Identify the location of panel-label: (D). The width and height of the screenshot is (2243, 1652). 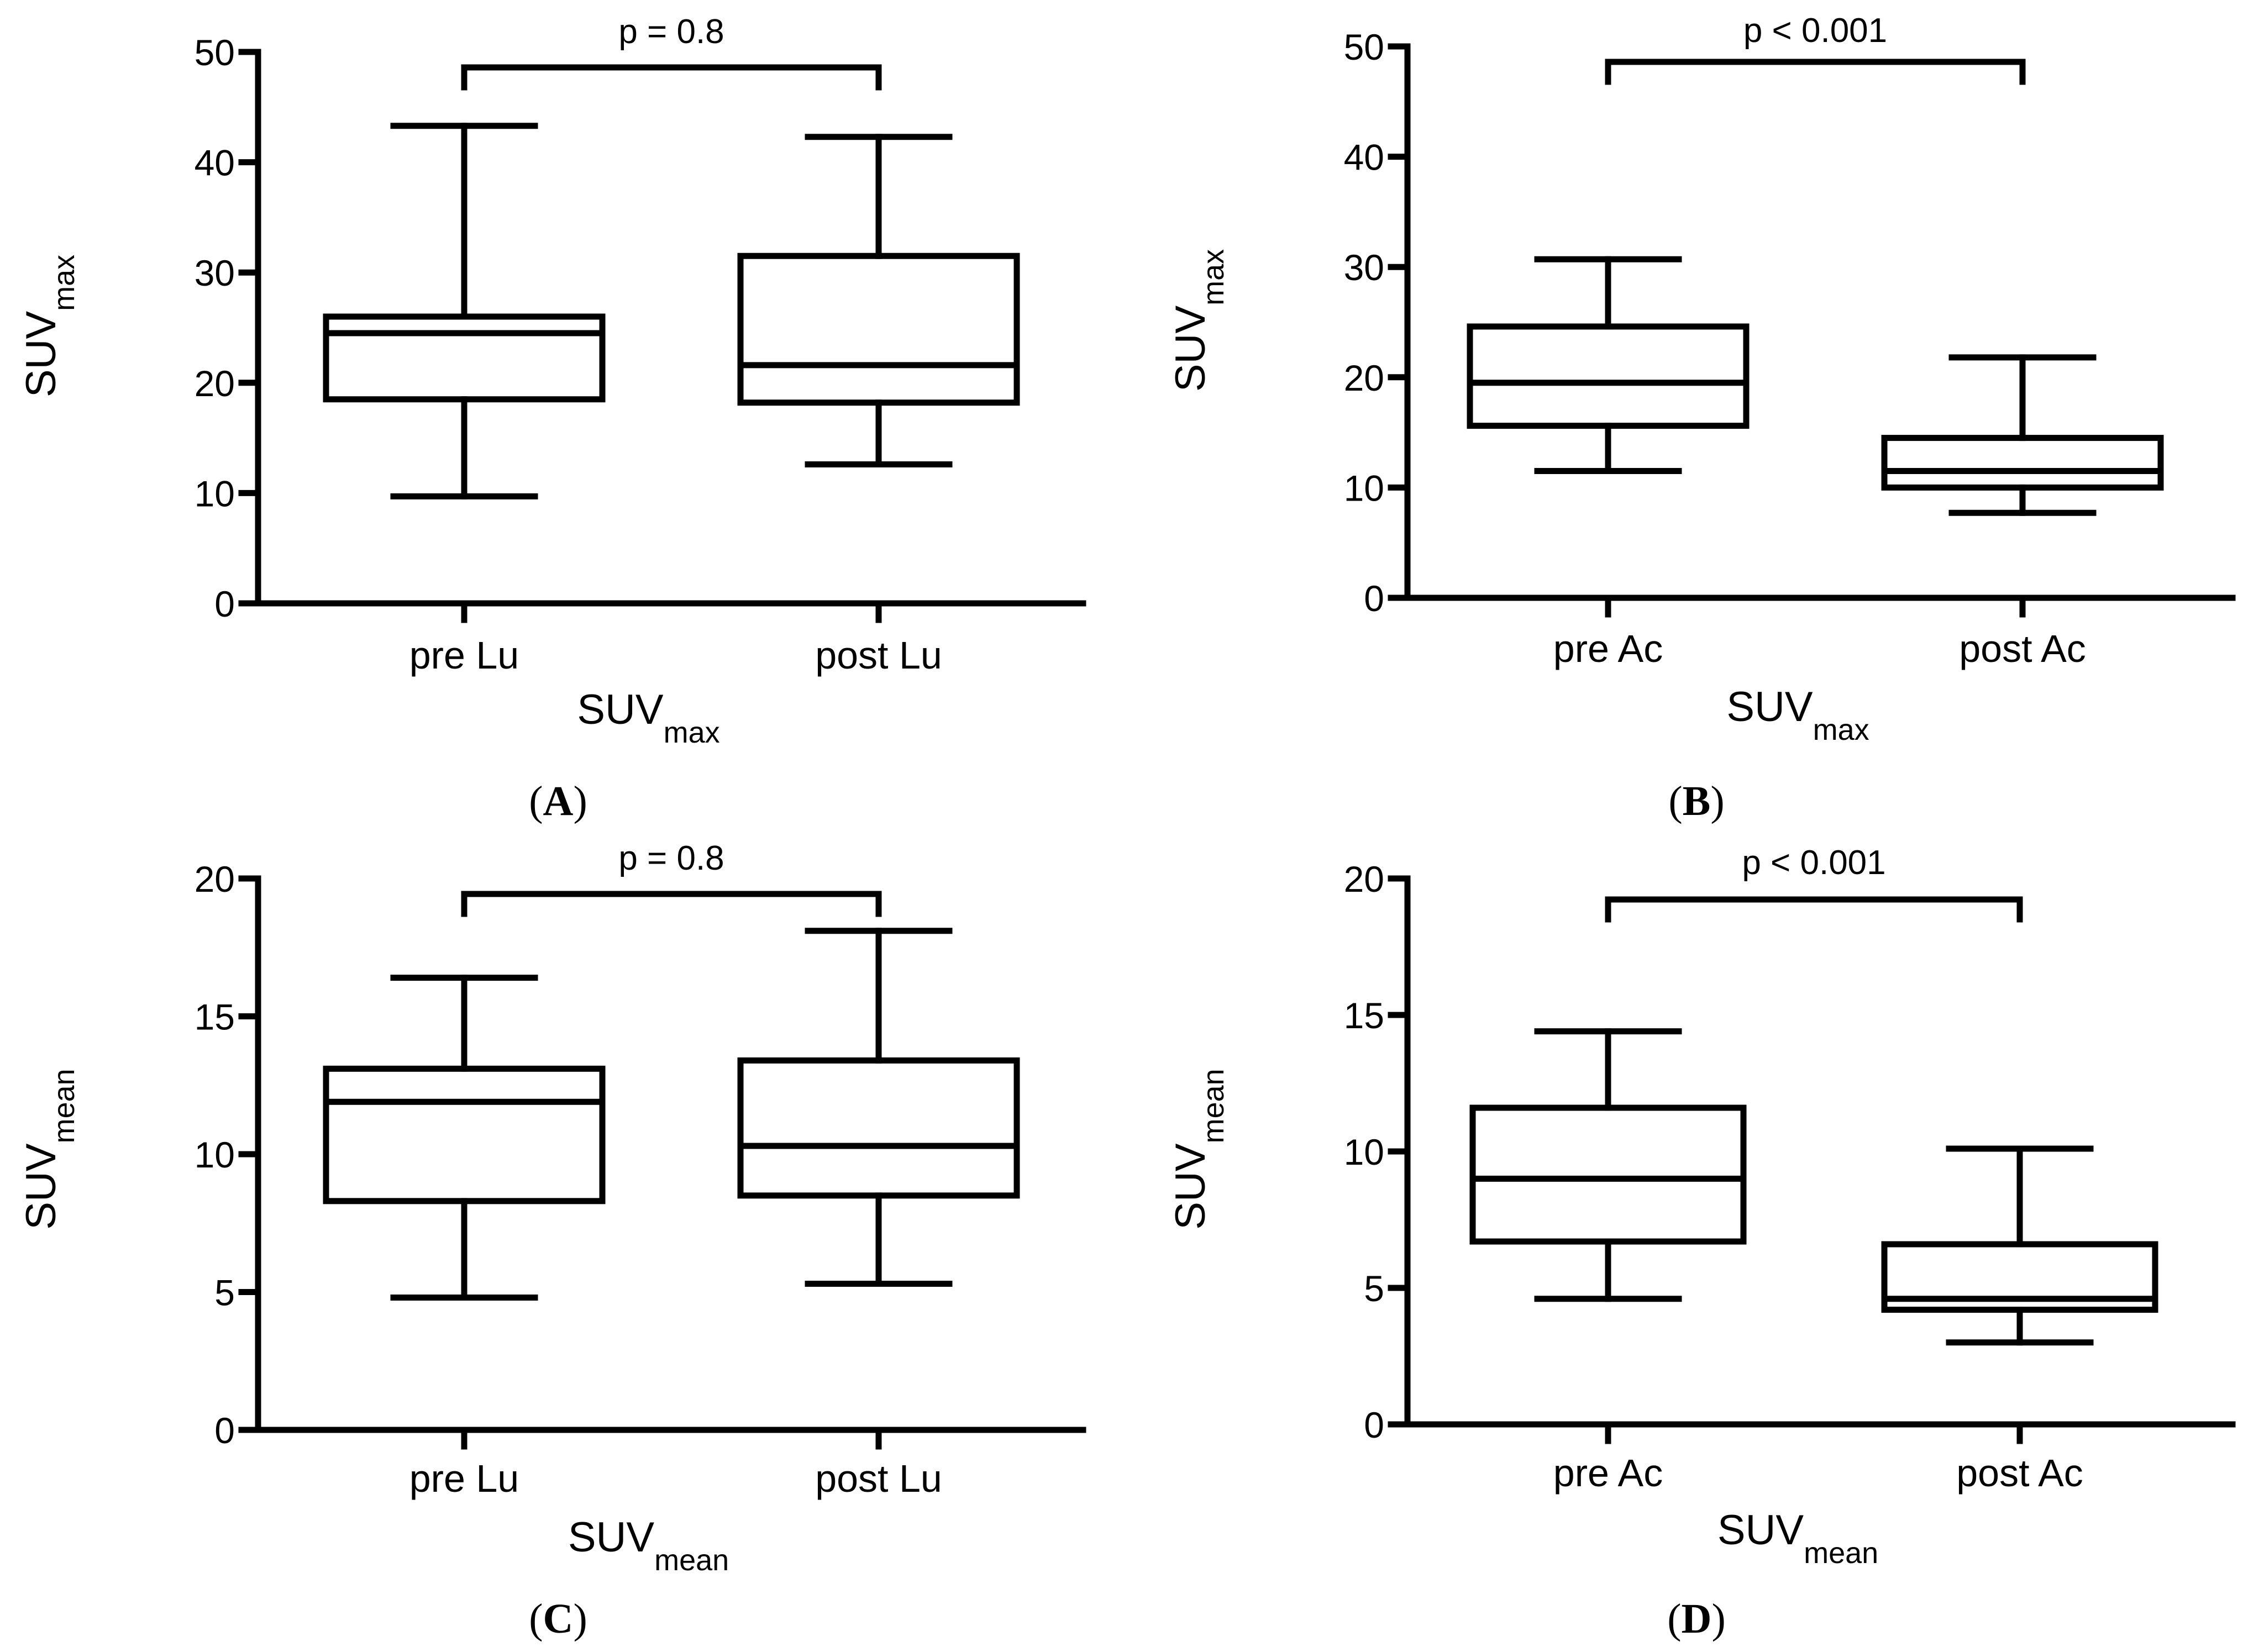
(1697, 1619).